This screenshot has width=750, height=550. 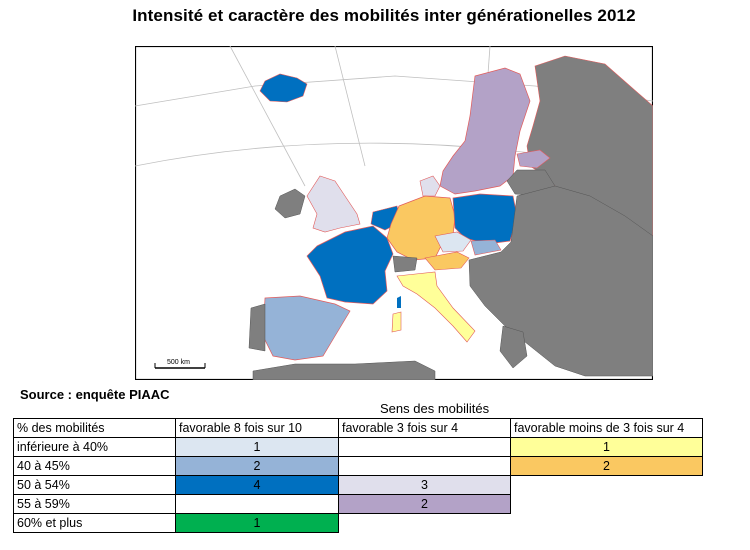 What do you see at coordinates (606, 428) in the screenshot?
I see `legend-header: favorable moins de 3 fois sur 4` at bounding box center [606, 428].